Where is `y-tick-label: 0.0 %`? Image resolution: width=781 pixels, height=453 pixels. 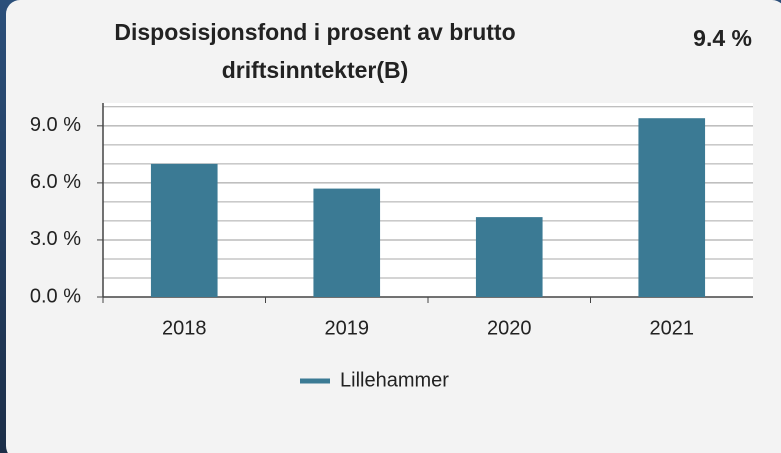 y-tick-label: 0.0 % is located at coordinates (55, 296).